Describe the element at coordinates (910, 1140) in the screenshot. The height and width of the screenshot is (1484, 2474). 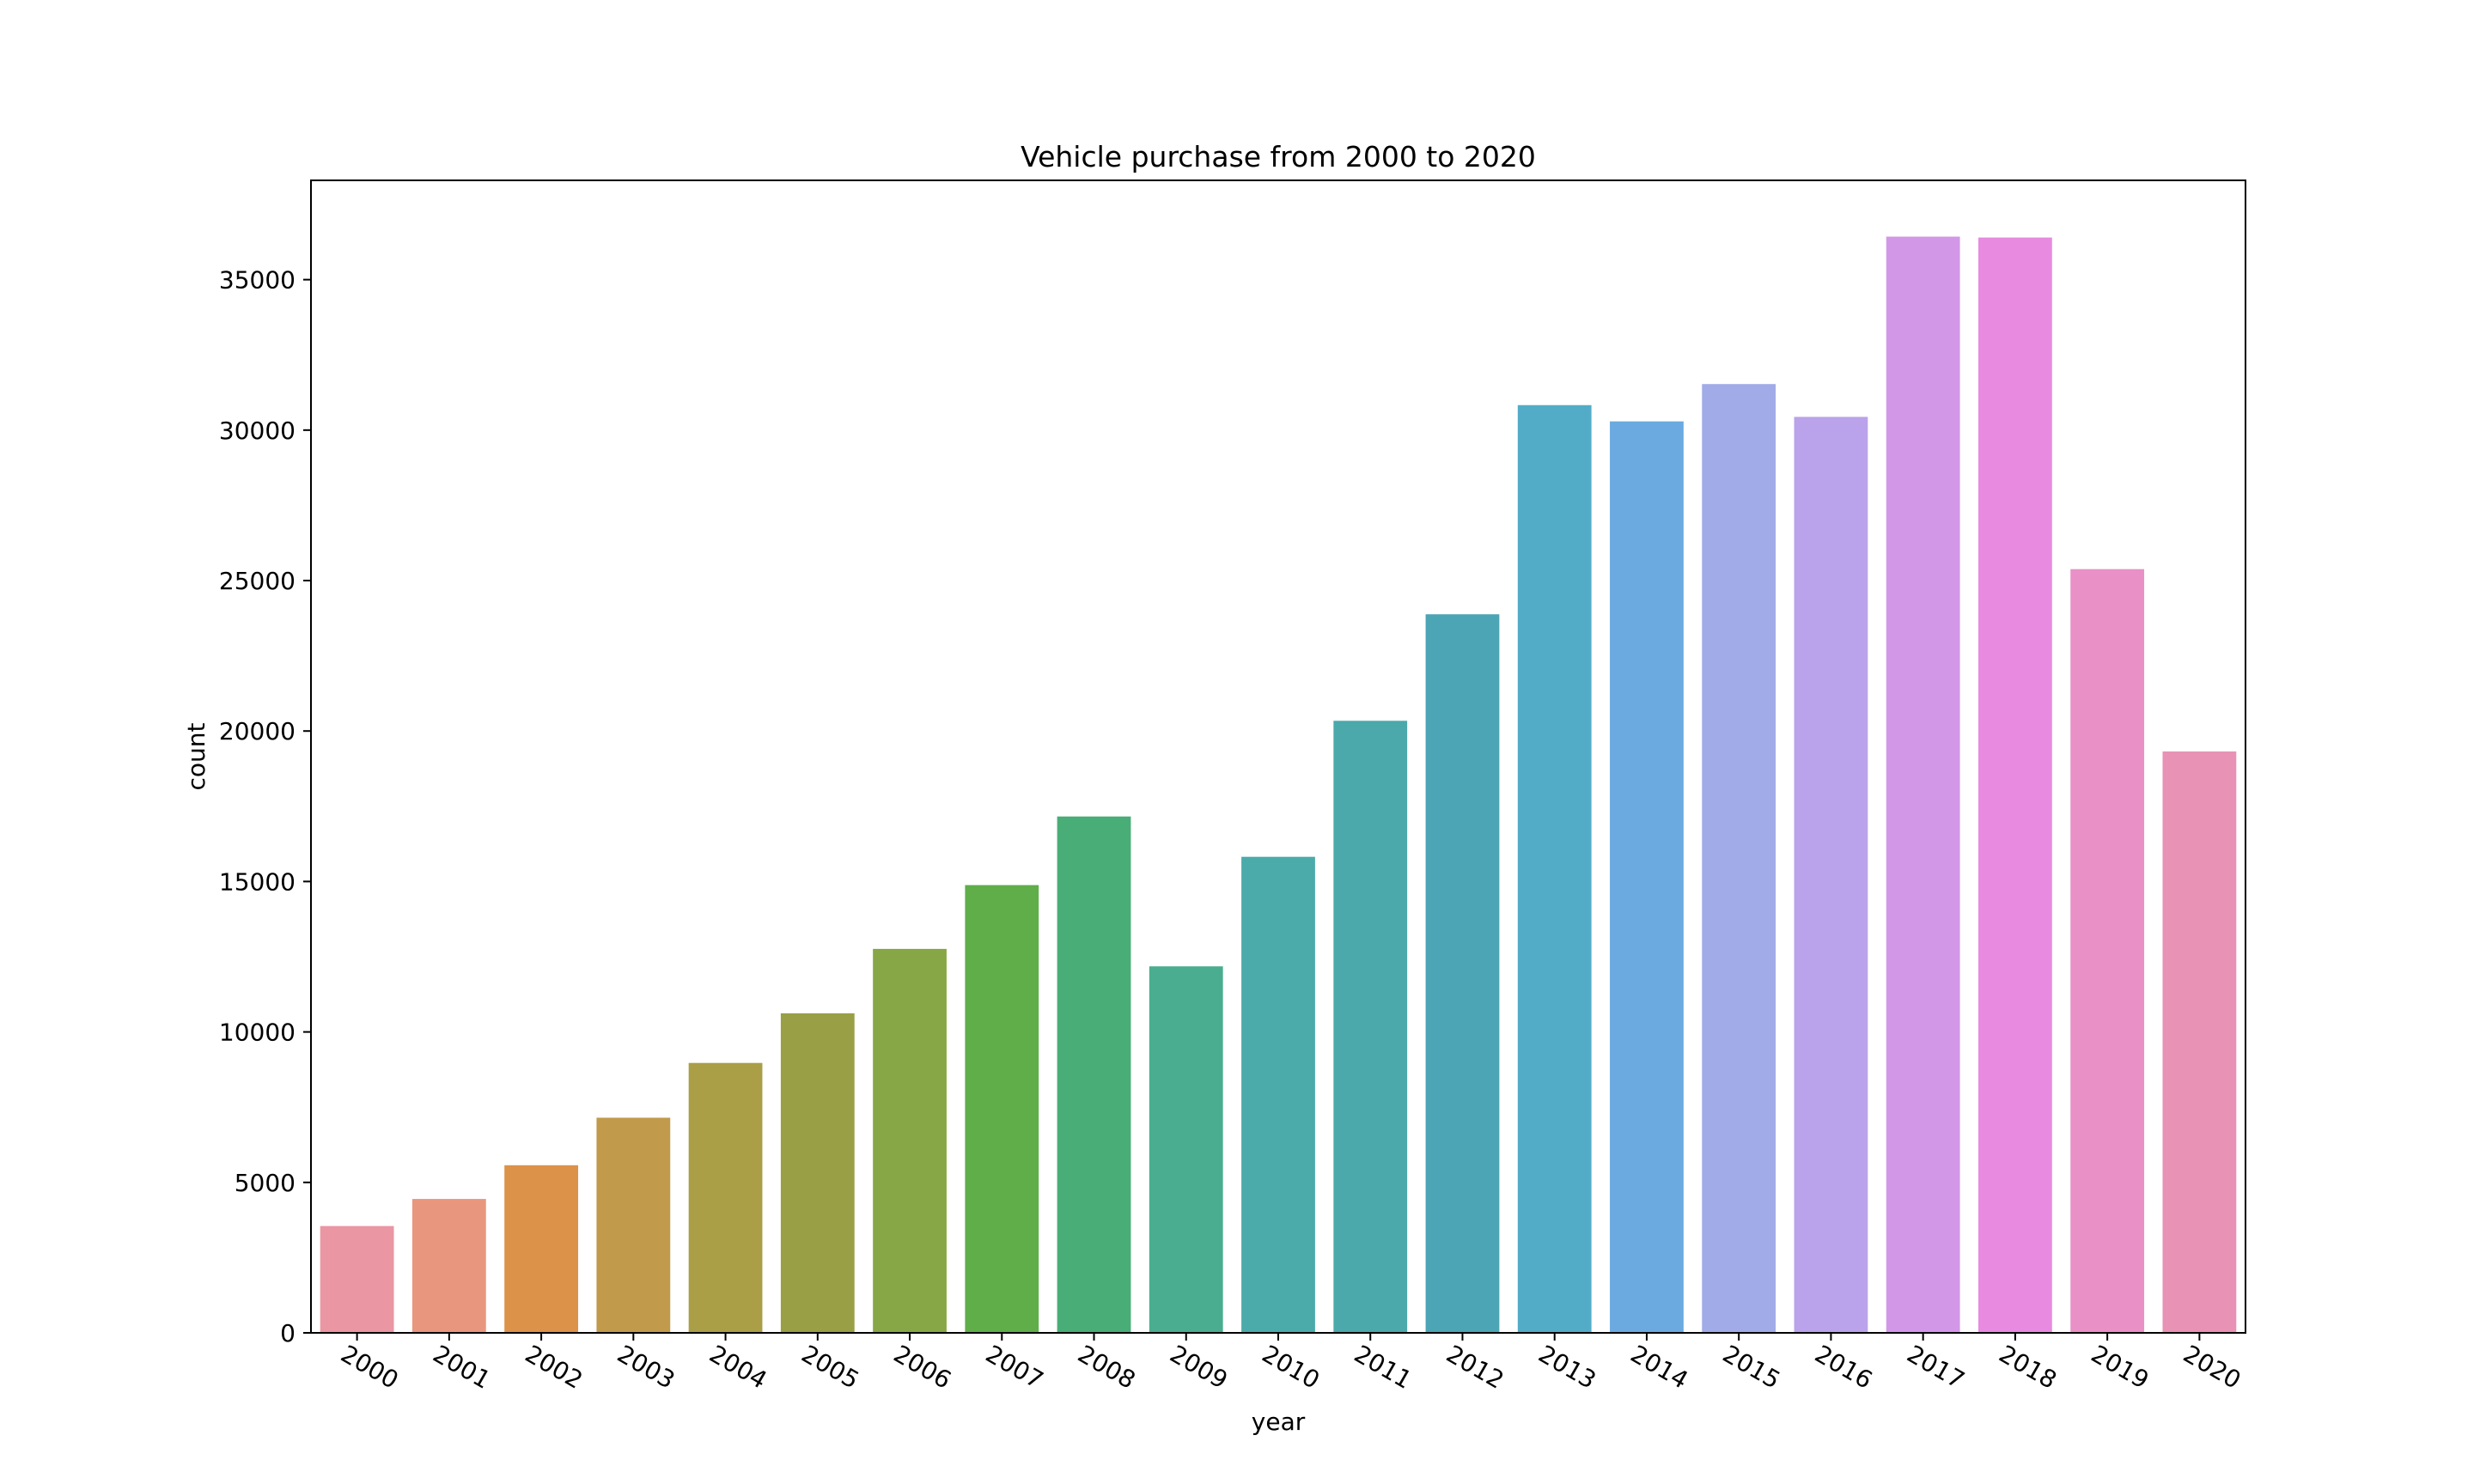
I see `bar-2006` at that location.